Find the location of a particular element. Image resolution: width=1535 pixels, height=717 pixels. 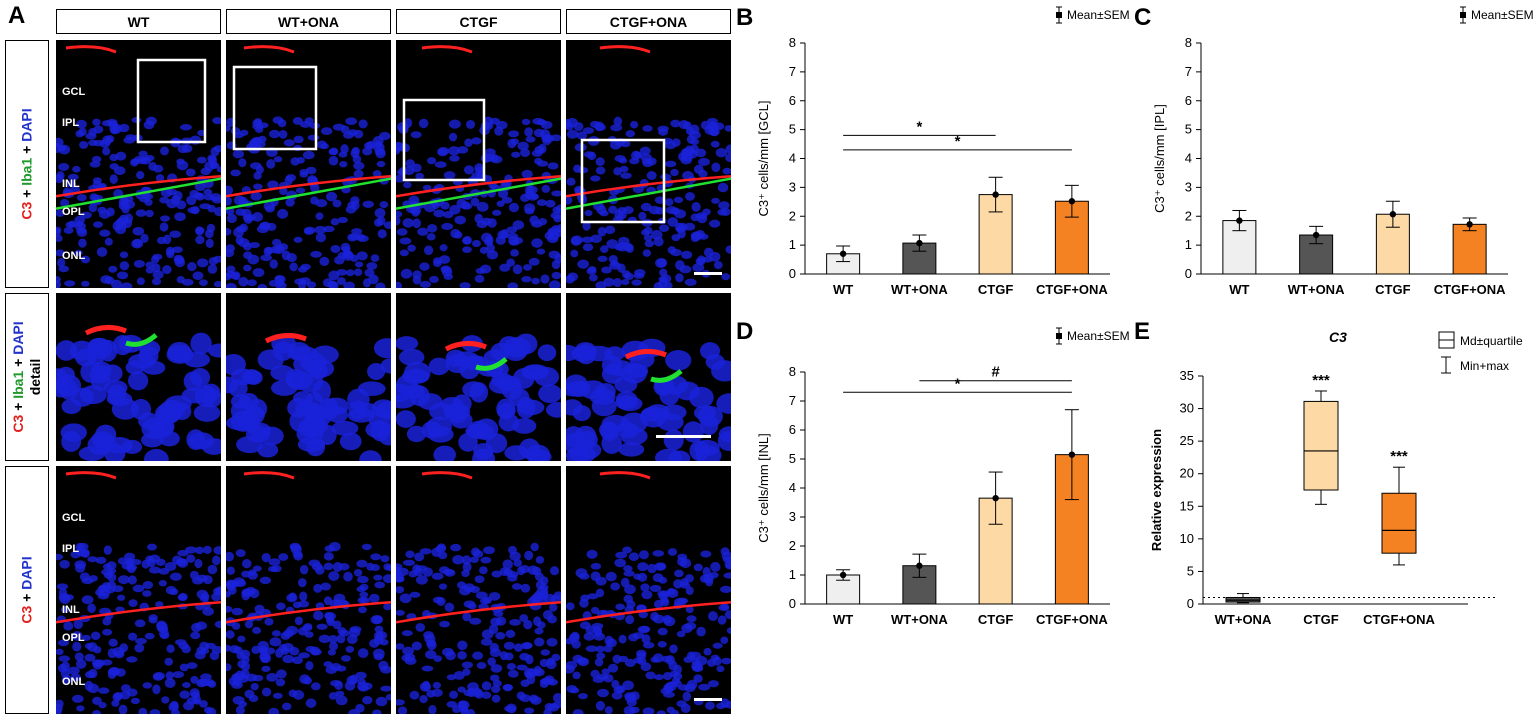

micrograph-r1-c0 is located at coordinates (138, 377).